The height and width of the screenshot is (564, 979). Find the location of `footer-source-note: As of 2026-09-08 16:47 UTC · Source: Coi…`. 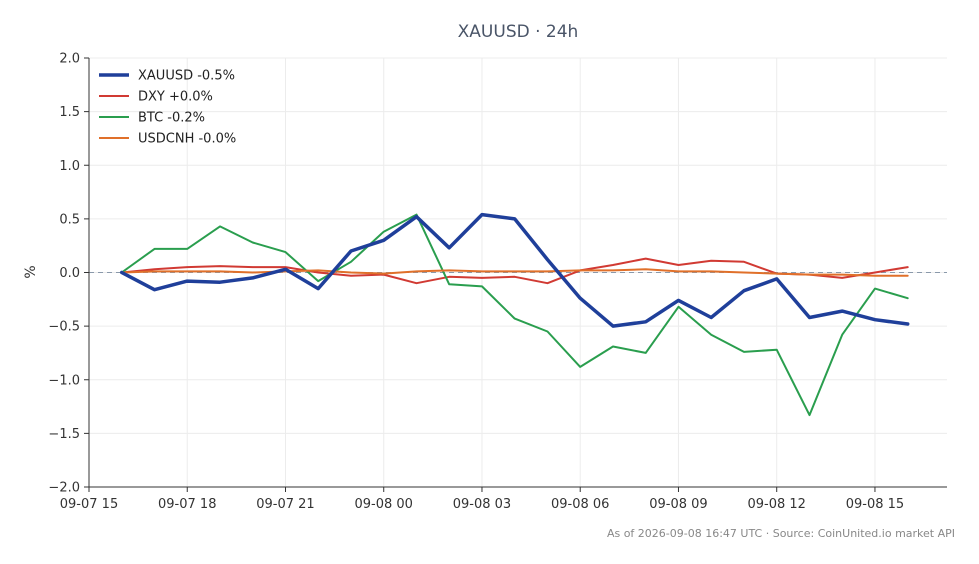

footer-source-note: As of 2026-09-08 16:47 UTC · Source: Coi… is located at coordinates (781, 533).